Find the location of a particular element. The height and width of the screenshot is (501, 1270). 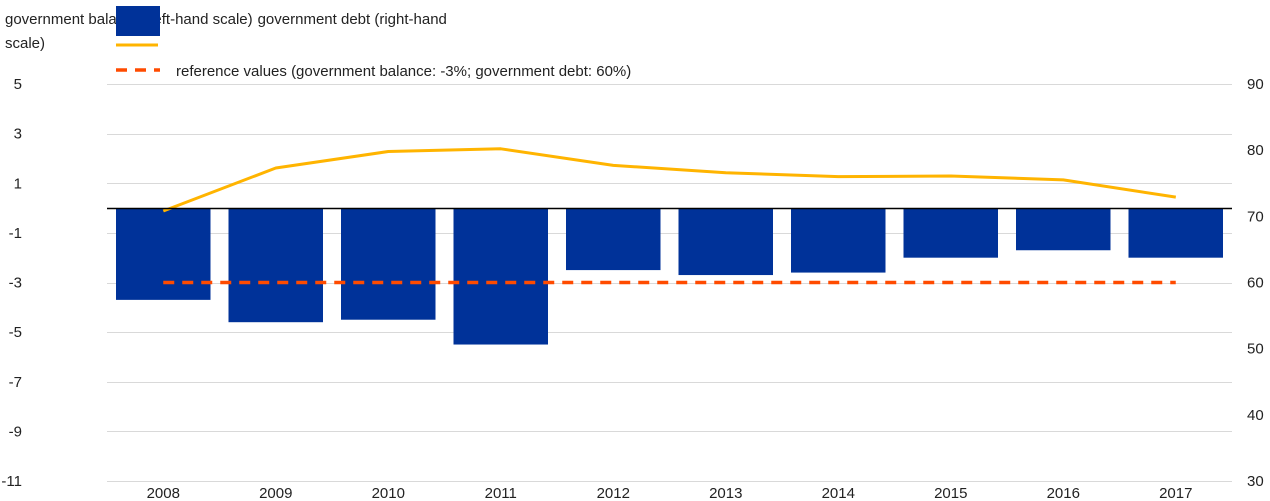

x-tick-label: 2014 is located at coordinates (838, 493).